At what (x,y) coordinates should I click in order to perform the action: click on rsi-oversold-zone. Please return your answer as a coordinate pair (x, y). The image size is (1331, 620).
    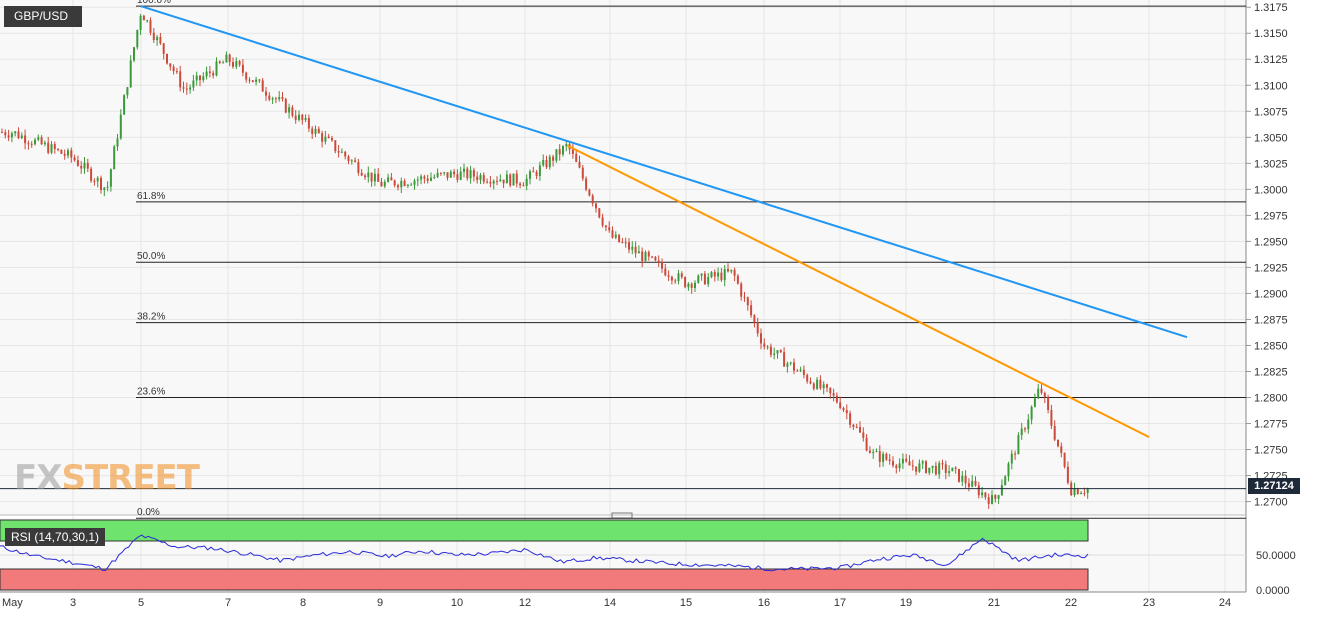
    Looking at the image, I should click on (544, 579).